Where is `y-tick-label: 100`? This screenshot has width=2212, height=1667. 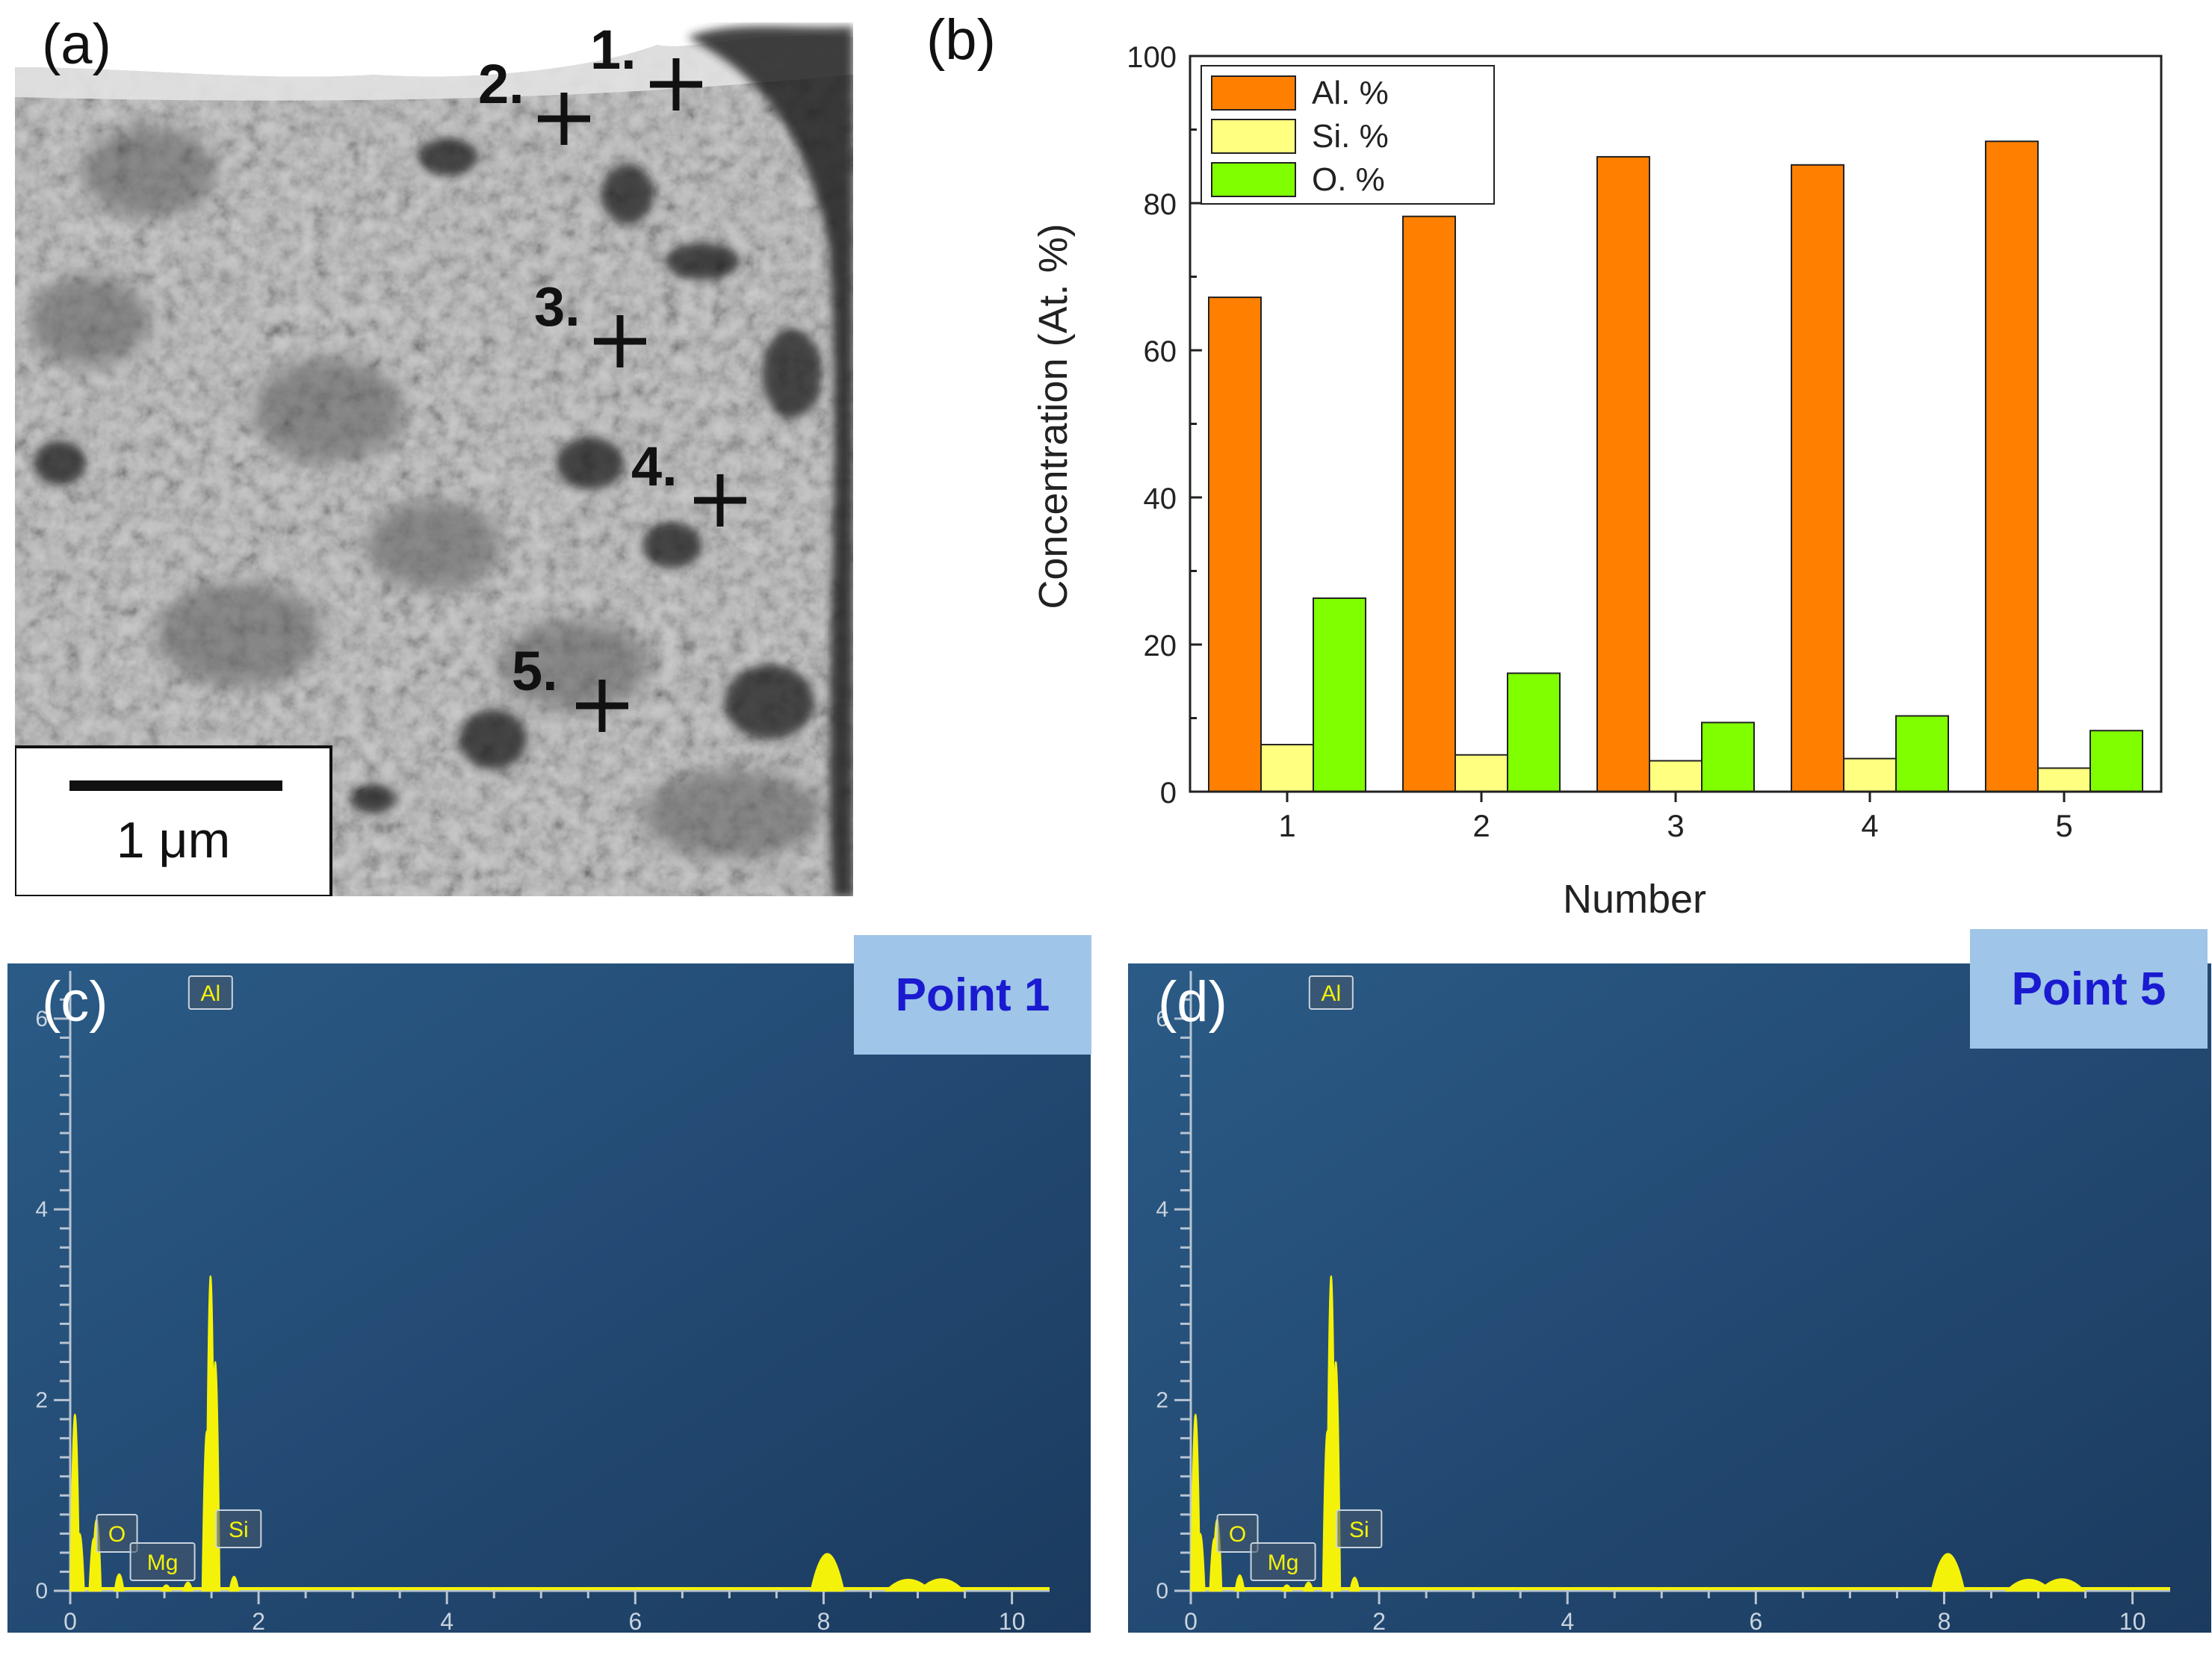 y-tick-label: 100 is located at coordinates (1152, 58).